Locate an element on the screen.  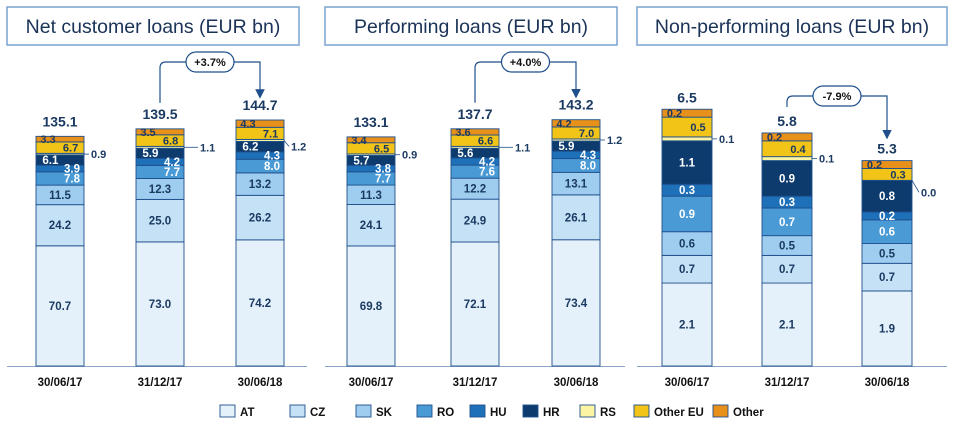
bar-total-label: 6.5 is located at coordinates (687, 97).